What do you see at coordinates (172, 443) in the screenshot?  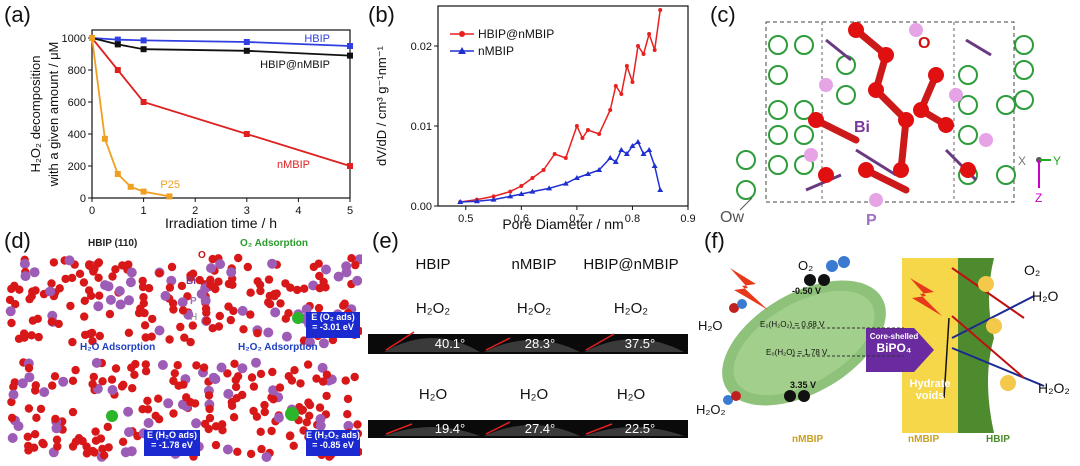 I see `energy-box-h2o: E (H₂O ads) = -1.78 eV` at bounding box center [172, 443].